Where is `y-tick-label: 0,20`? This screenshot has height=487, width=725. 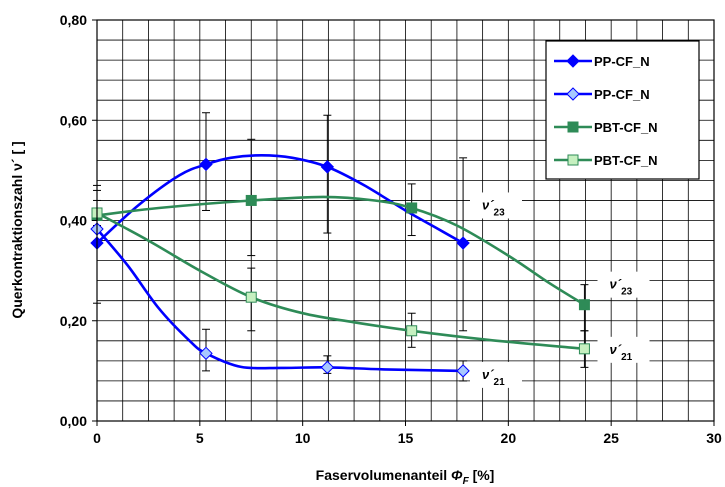 y-tick-label: 0,20 is located at coordinates (73, 321).